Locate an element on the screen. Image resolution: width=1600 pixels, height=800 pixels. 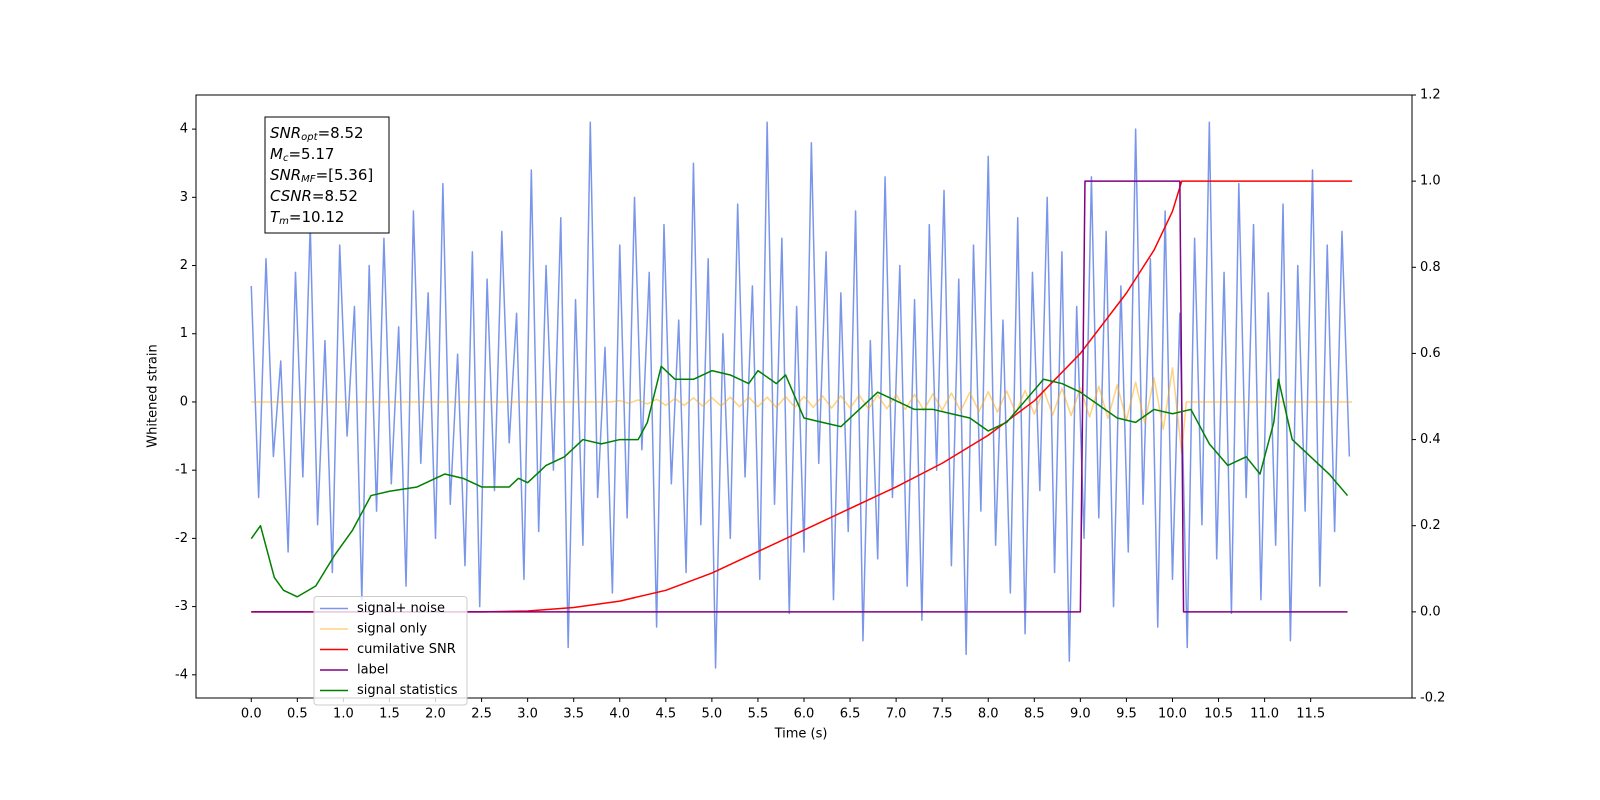
y2-tick-label: 0.0 is located at coordinates (1430, 611).